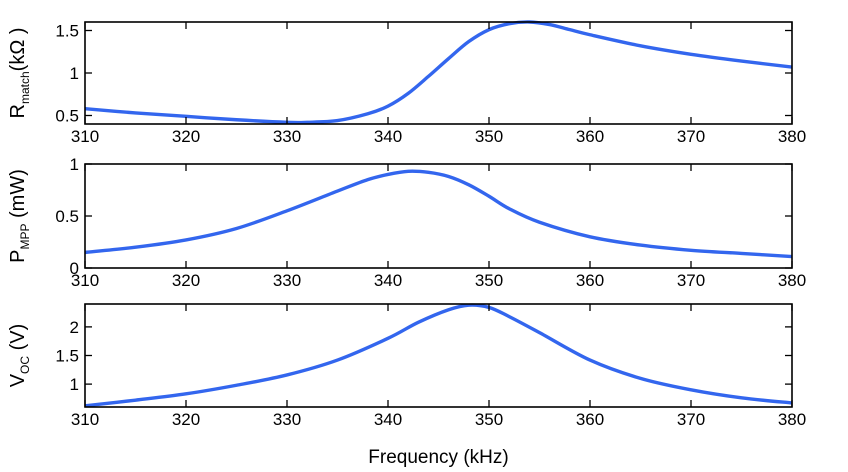 The image size is (848, 472). I want to click on y-axis-label: PMPP (mW), so click(19, 216).